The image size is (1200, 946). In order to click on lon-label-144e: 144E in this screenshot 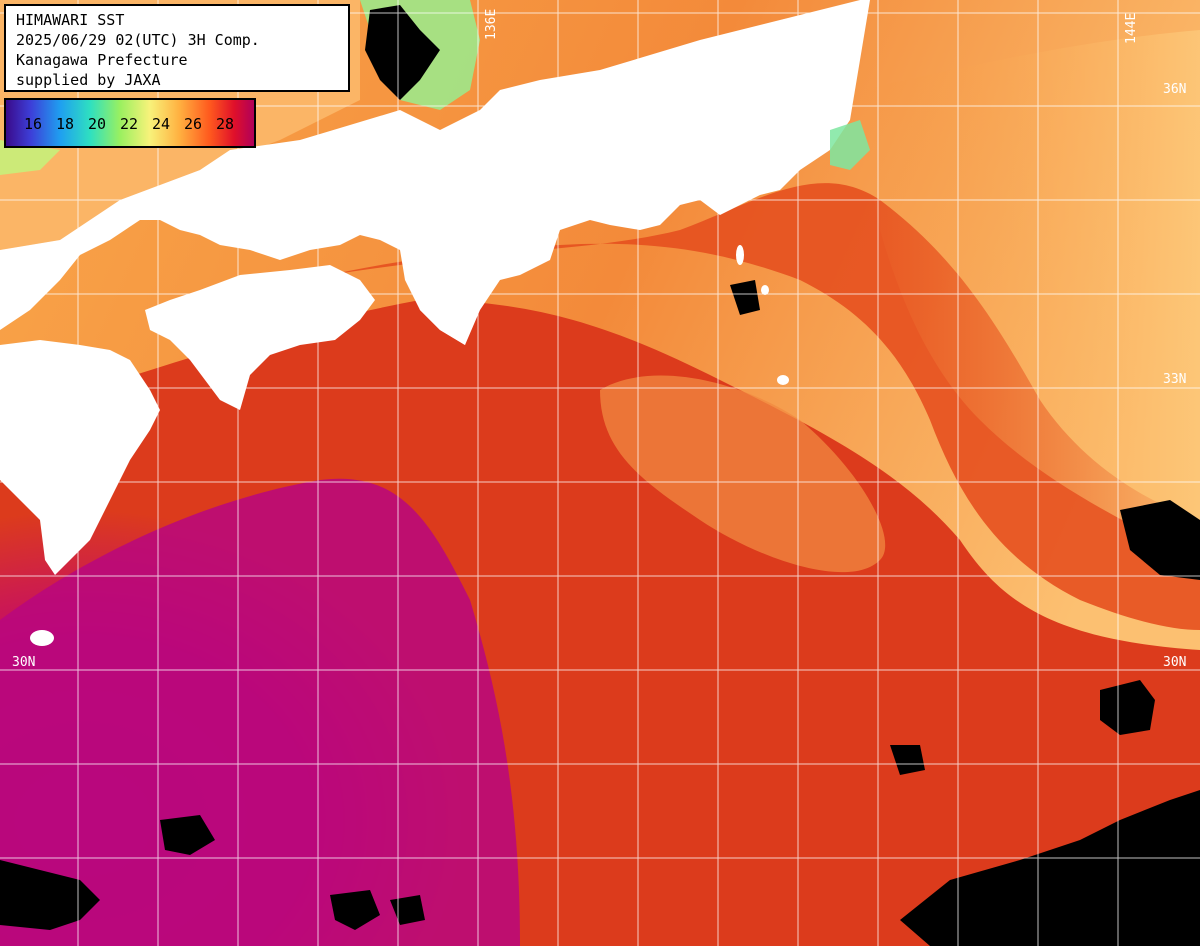, I will do `click(1131, 28)`.